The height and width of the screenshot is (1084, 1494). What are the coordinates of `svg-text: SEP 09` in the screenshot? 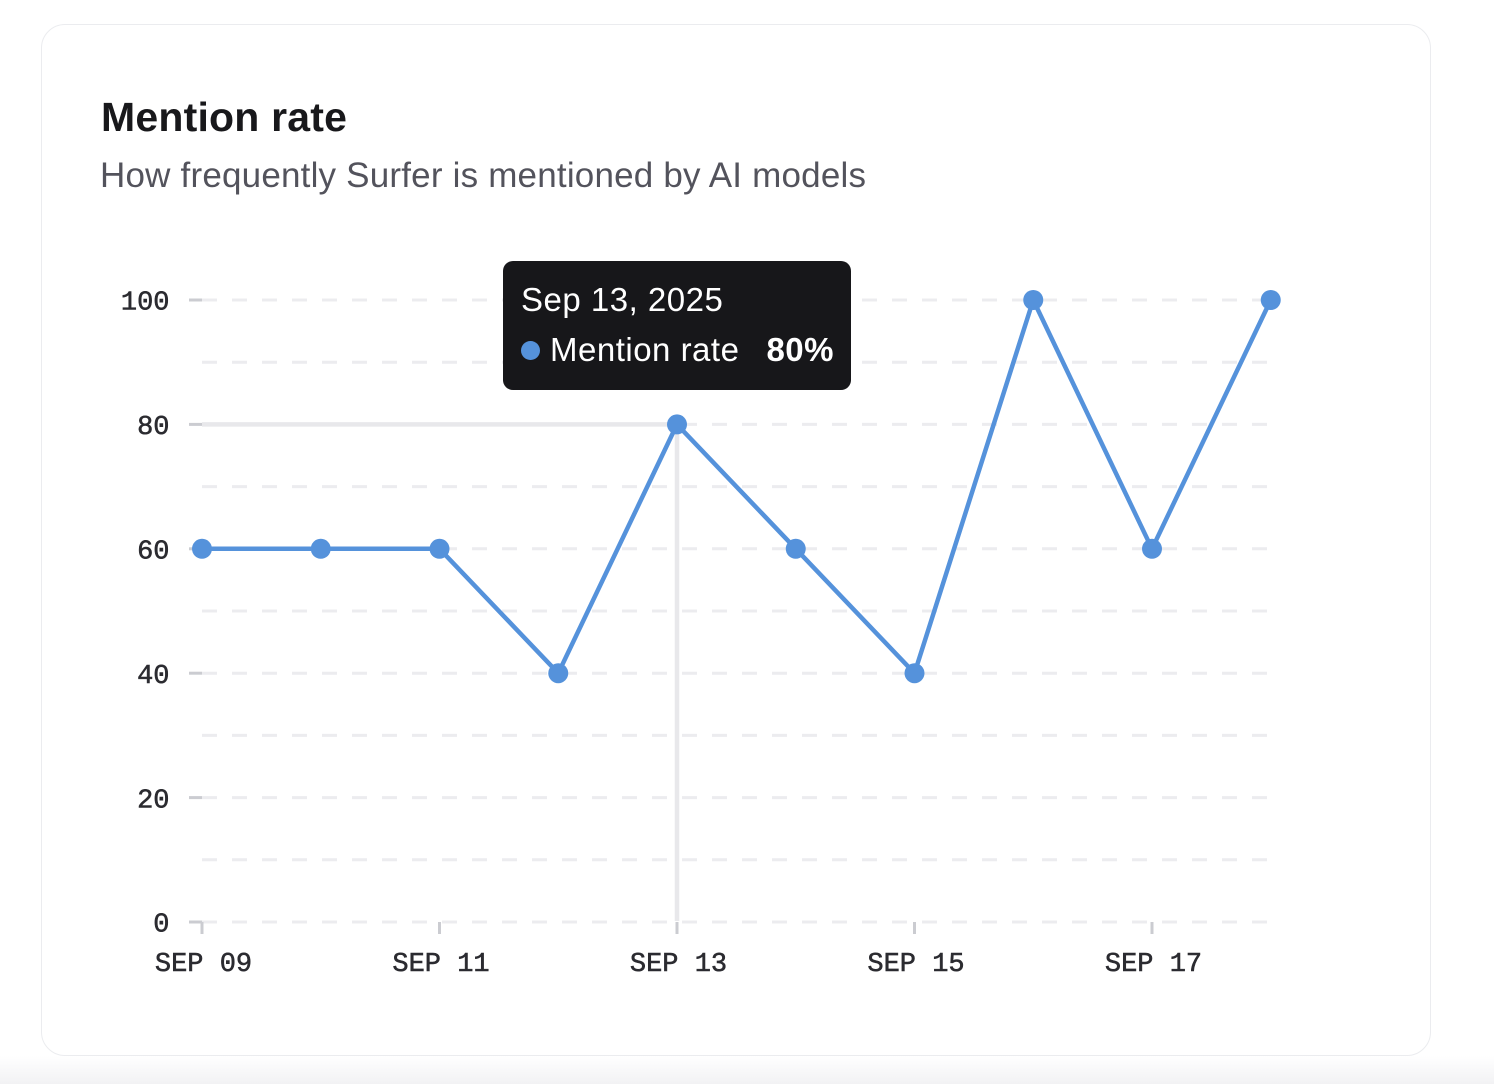 It's located at (203, 965).